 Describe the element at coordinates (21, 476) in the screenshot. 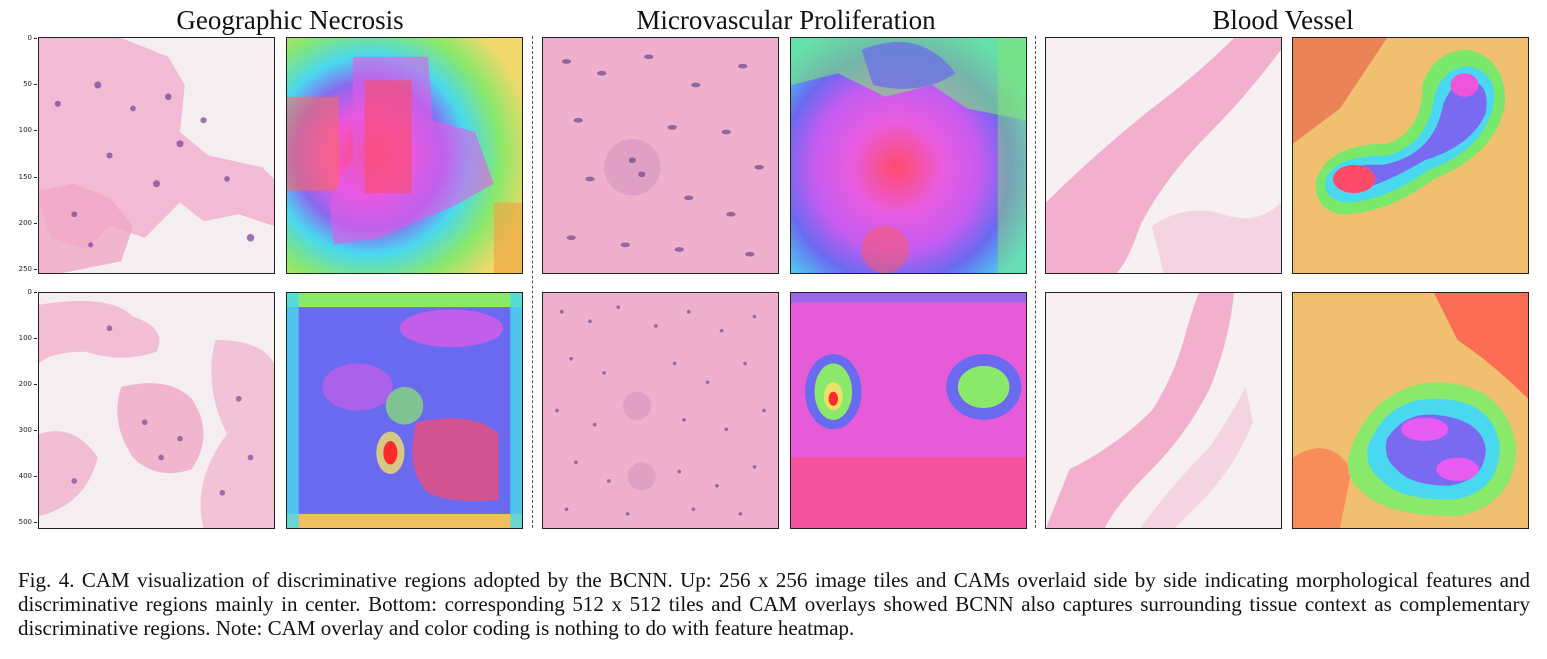

I see `ytick-label: 400` at that location.